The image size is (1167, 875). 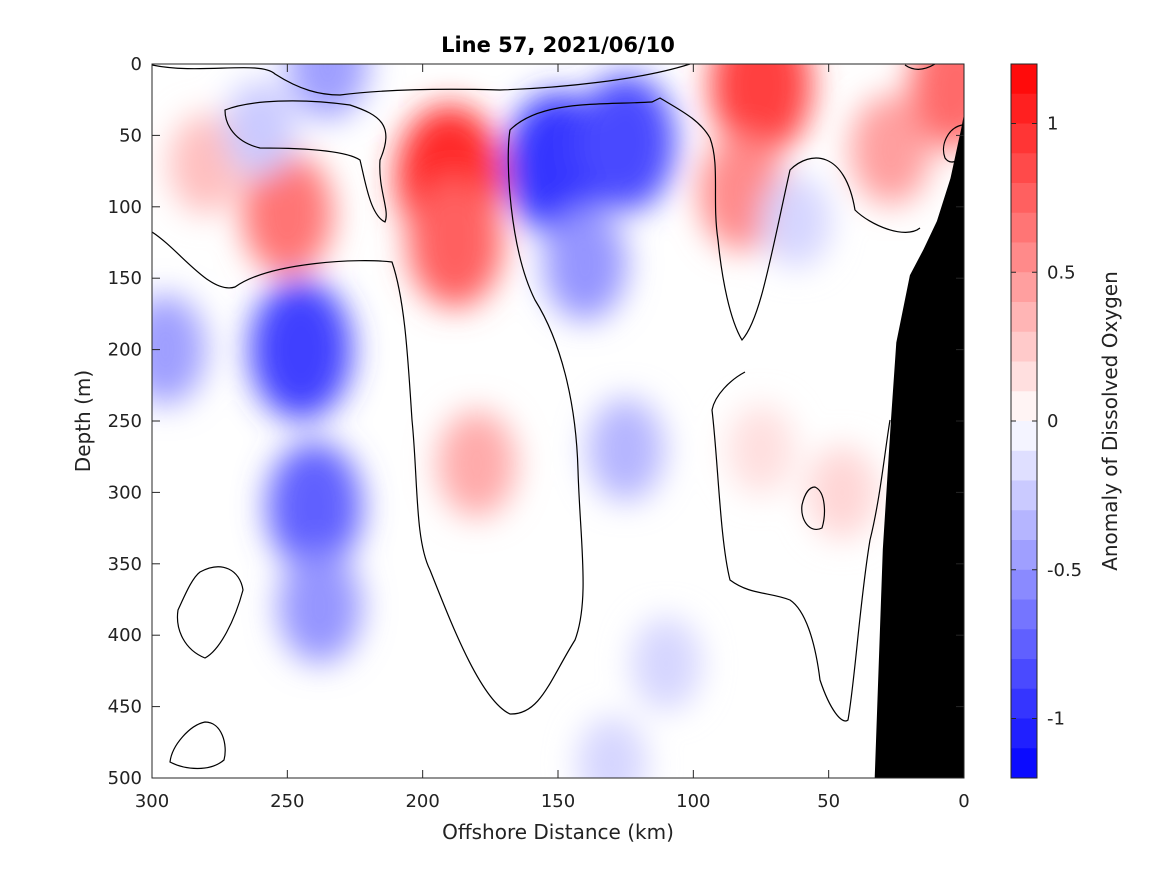 I want to click on zero-contour-small-loop, so click(x=813, y=508).